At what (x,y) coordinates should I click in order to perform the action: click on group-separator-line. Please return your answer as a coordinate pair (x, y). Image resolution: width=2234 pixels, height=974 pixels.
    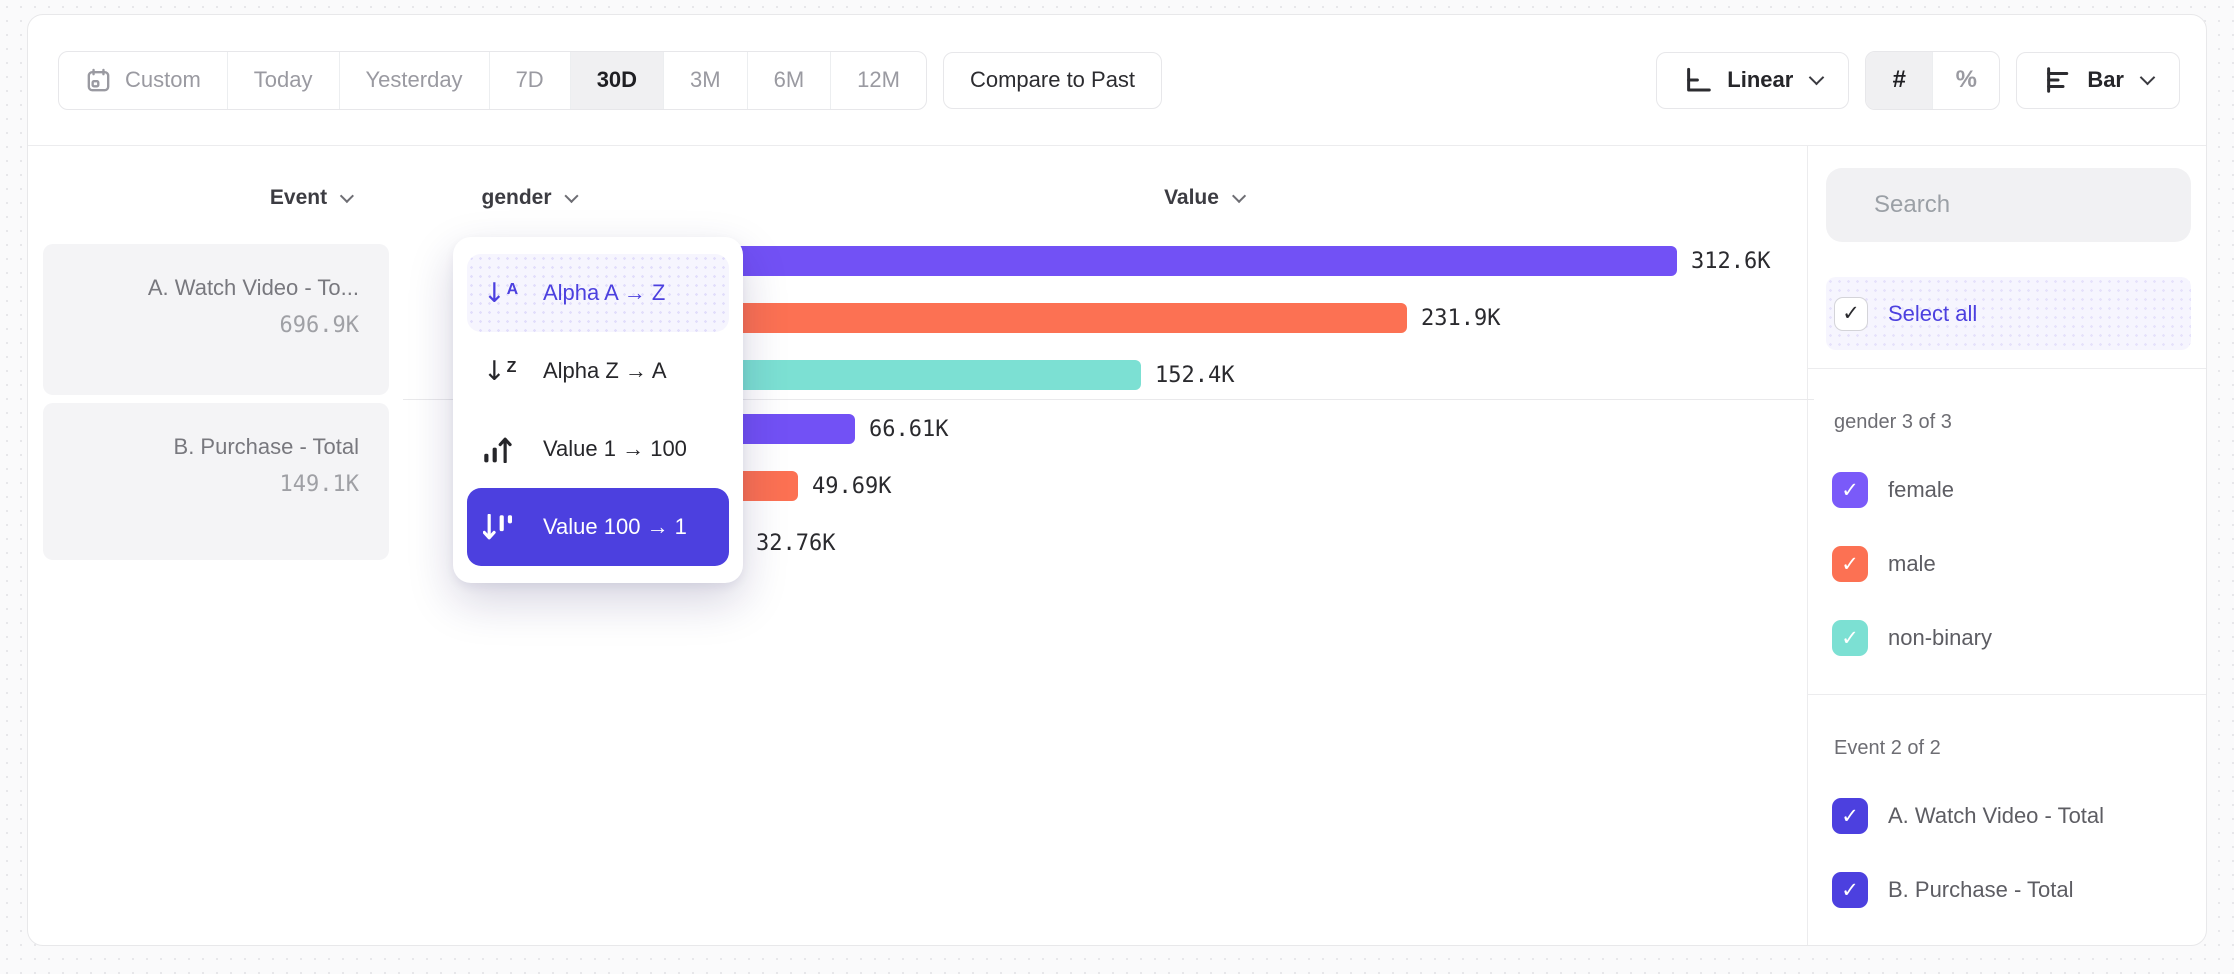
    Looking at the image, I should click on (1108, 399).